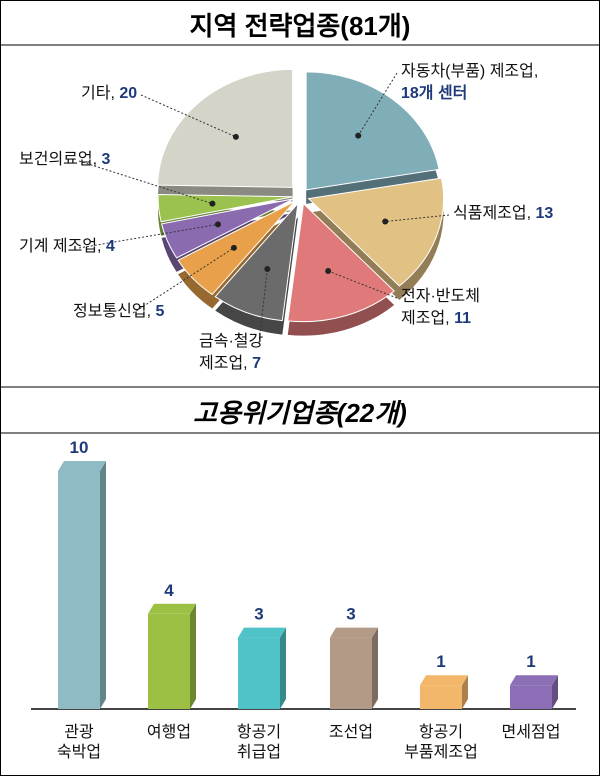 The width and height of the screenshot is (600, 776). Describe the element at coordinates (300, 26) in the screenshot. I see `chart-title: 지역 전략업종(81개)` at that location.